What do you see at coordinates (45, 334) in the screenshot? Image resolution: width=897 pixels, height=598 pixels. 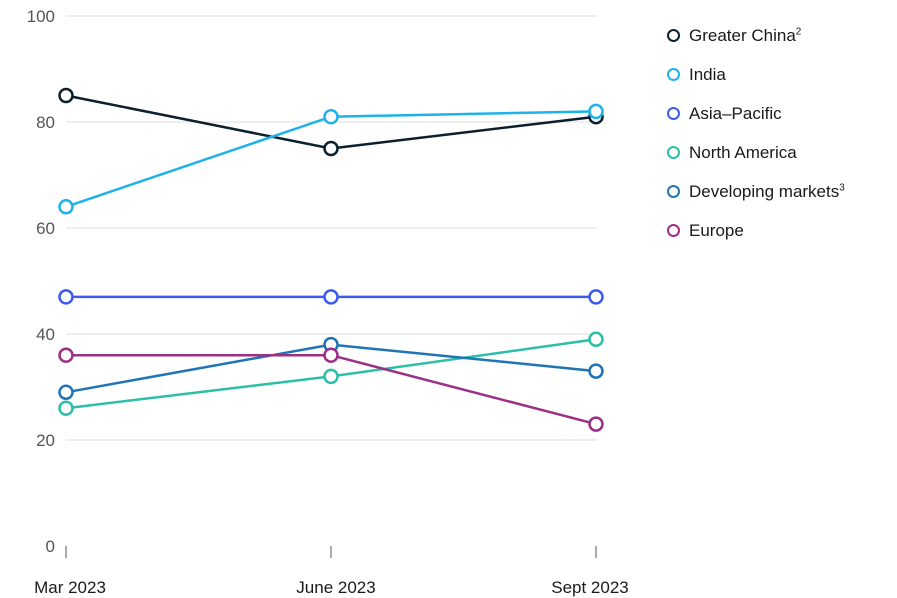 I see `y-tick-label: 40` at bounding box center [45, 334].